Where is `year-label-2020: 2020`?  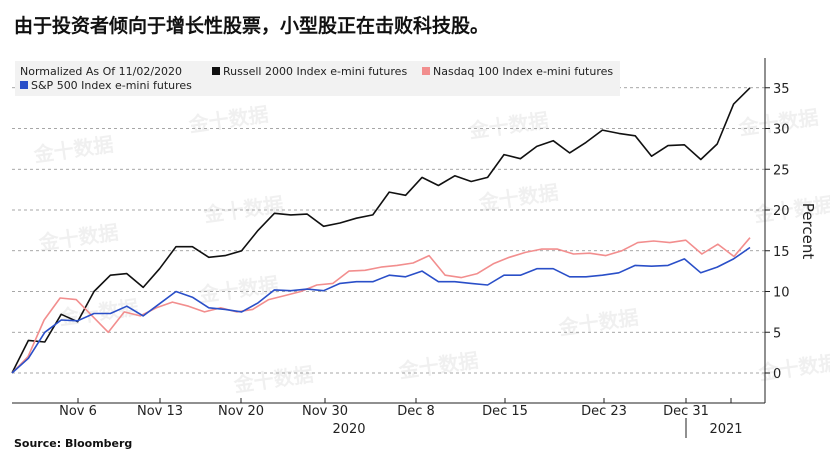 year-label-2020: 2020 is located at coordinates (348, 429).